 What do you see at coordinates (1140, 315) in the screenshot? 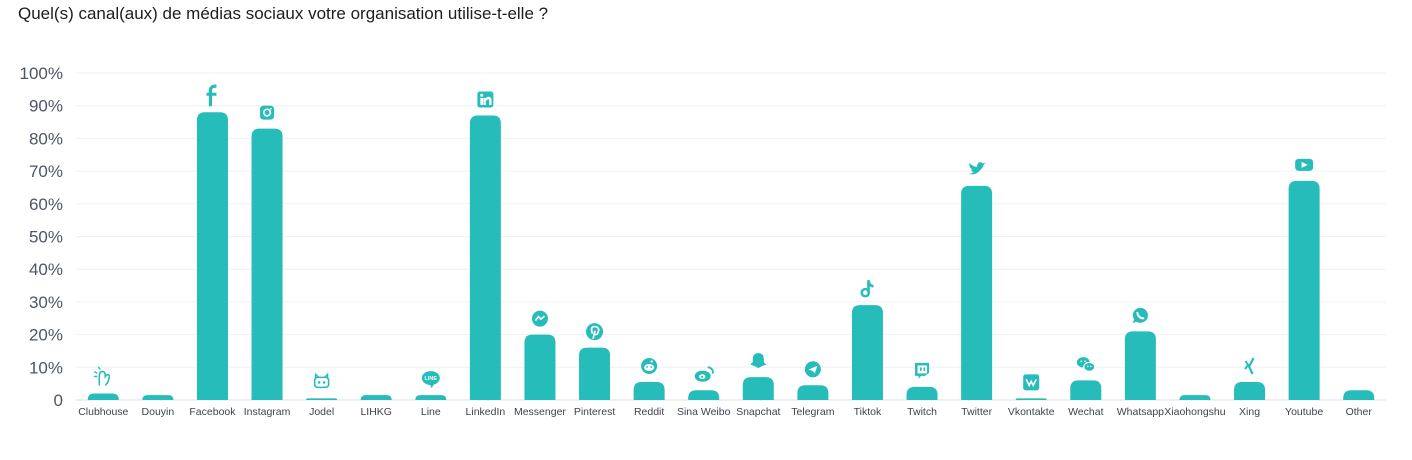
I see `whatsapp-icon` at bounding box center [1140, 315].